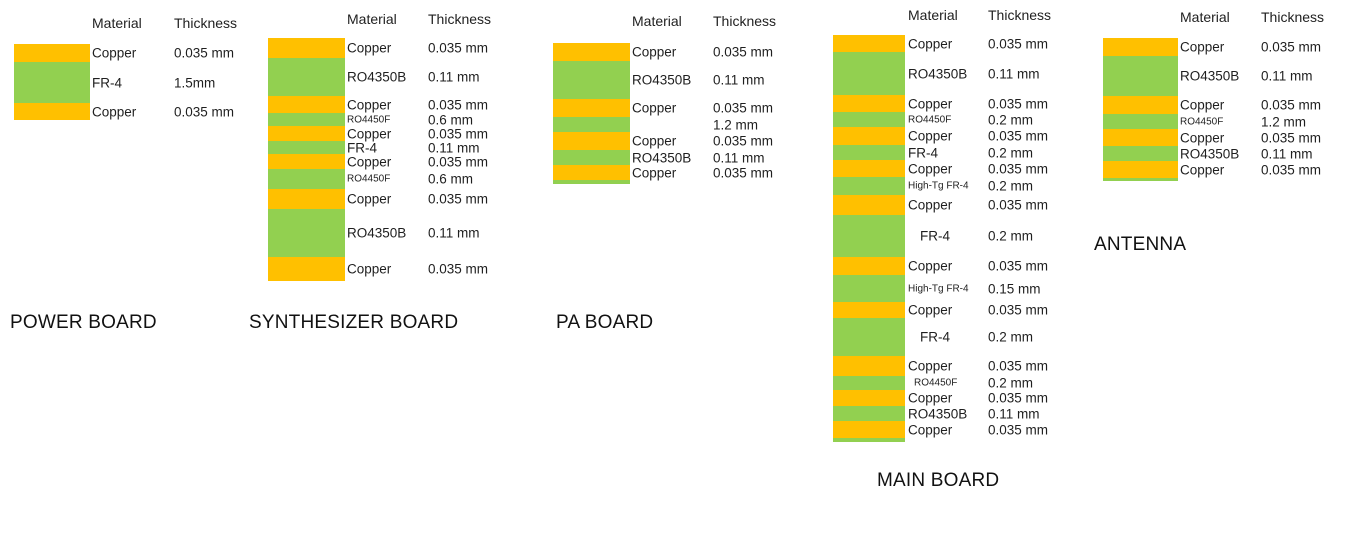 The height and width of the screenshot is (540, 1347). Describe the element at coordinates (869, 119) in the screenshot. I see `main-board-layer-4-substrate` at that location.